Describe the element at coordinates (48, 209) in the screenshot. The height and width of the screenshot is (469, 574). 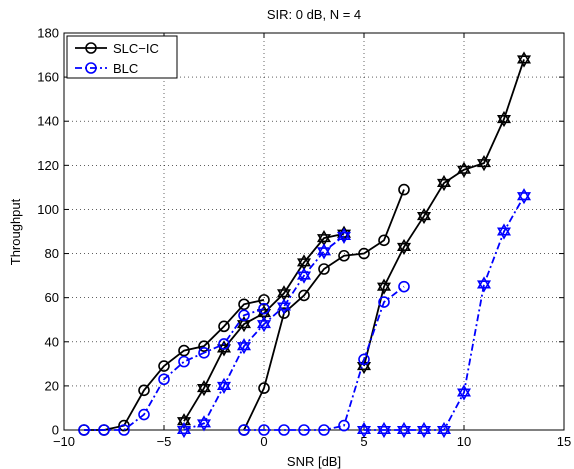
I see `y-tick-label: 100` at that location.